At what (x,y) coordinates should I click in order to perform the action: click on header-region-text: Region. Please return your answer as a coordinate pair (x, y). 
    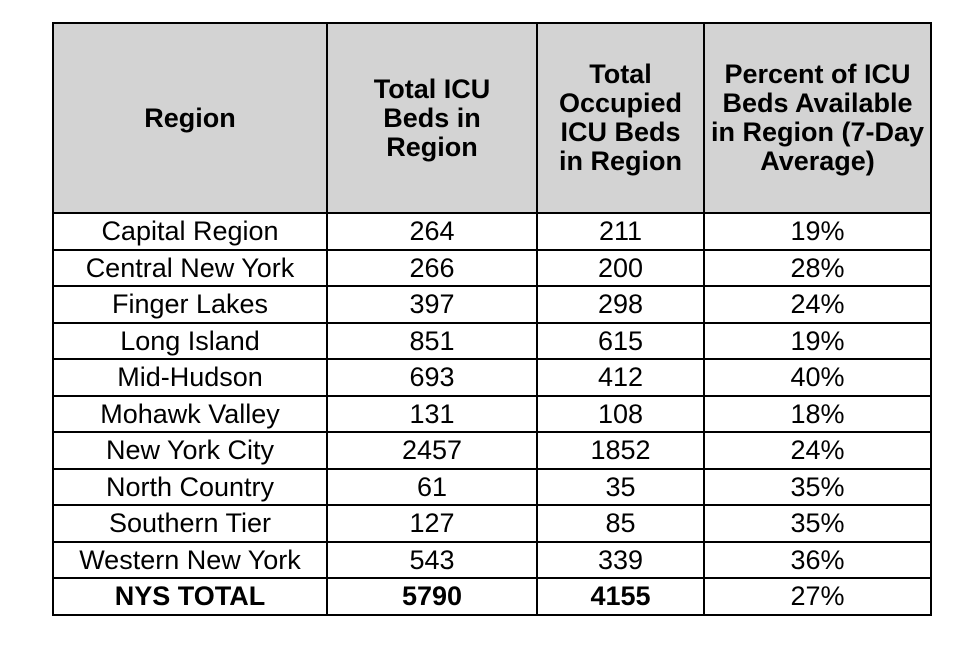
    Looking at the image, I should click on (190, 117).